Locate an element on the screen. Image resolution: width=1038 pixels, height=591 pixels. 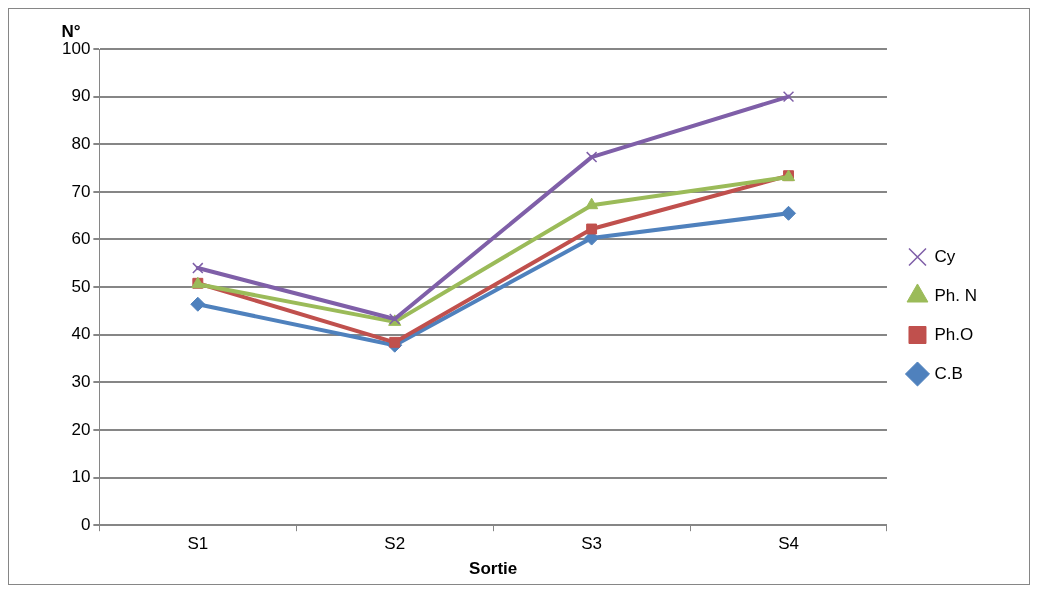
y-tick-label: 90 is located at coordinates (81, 96).